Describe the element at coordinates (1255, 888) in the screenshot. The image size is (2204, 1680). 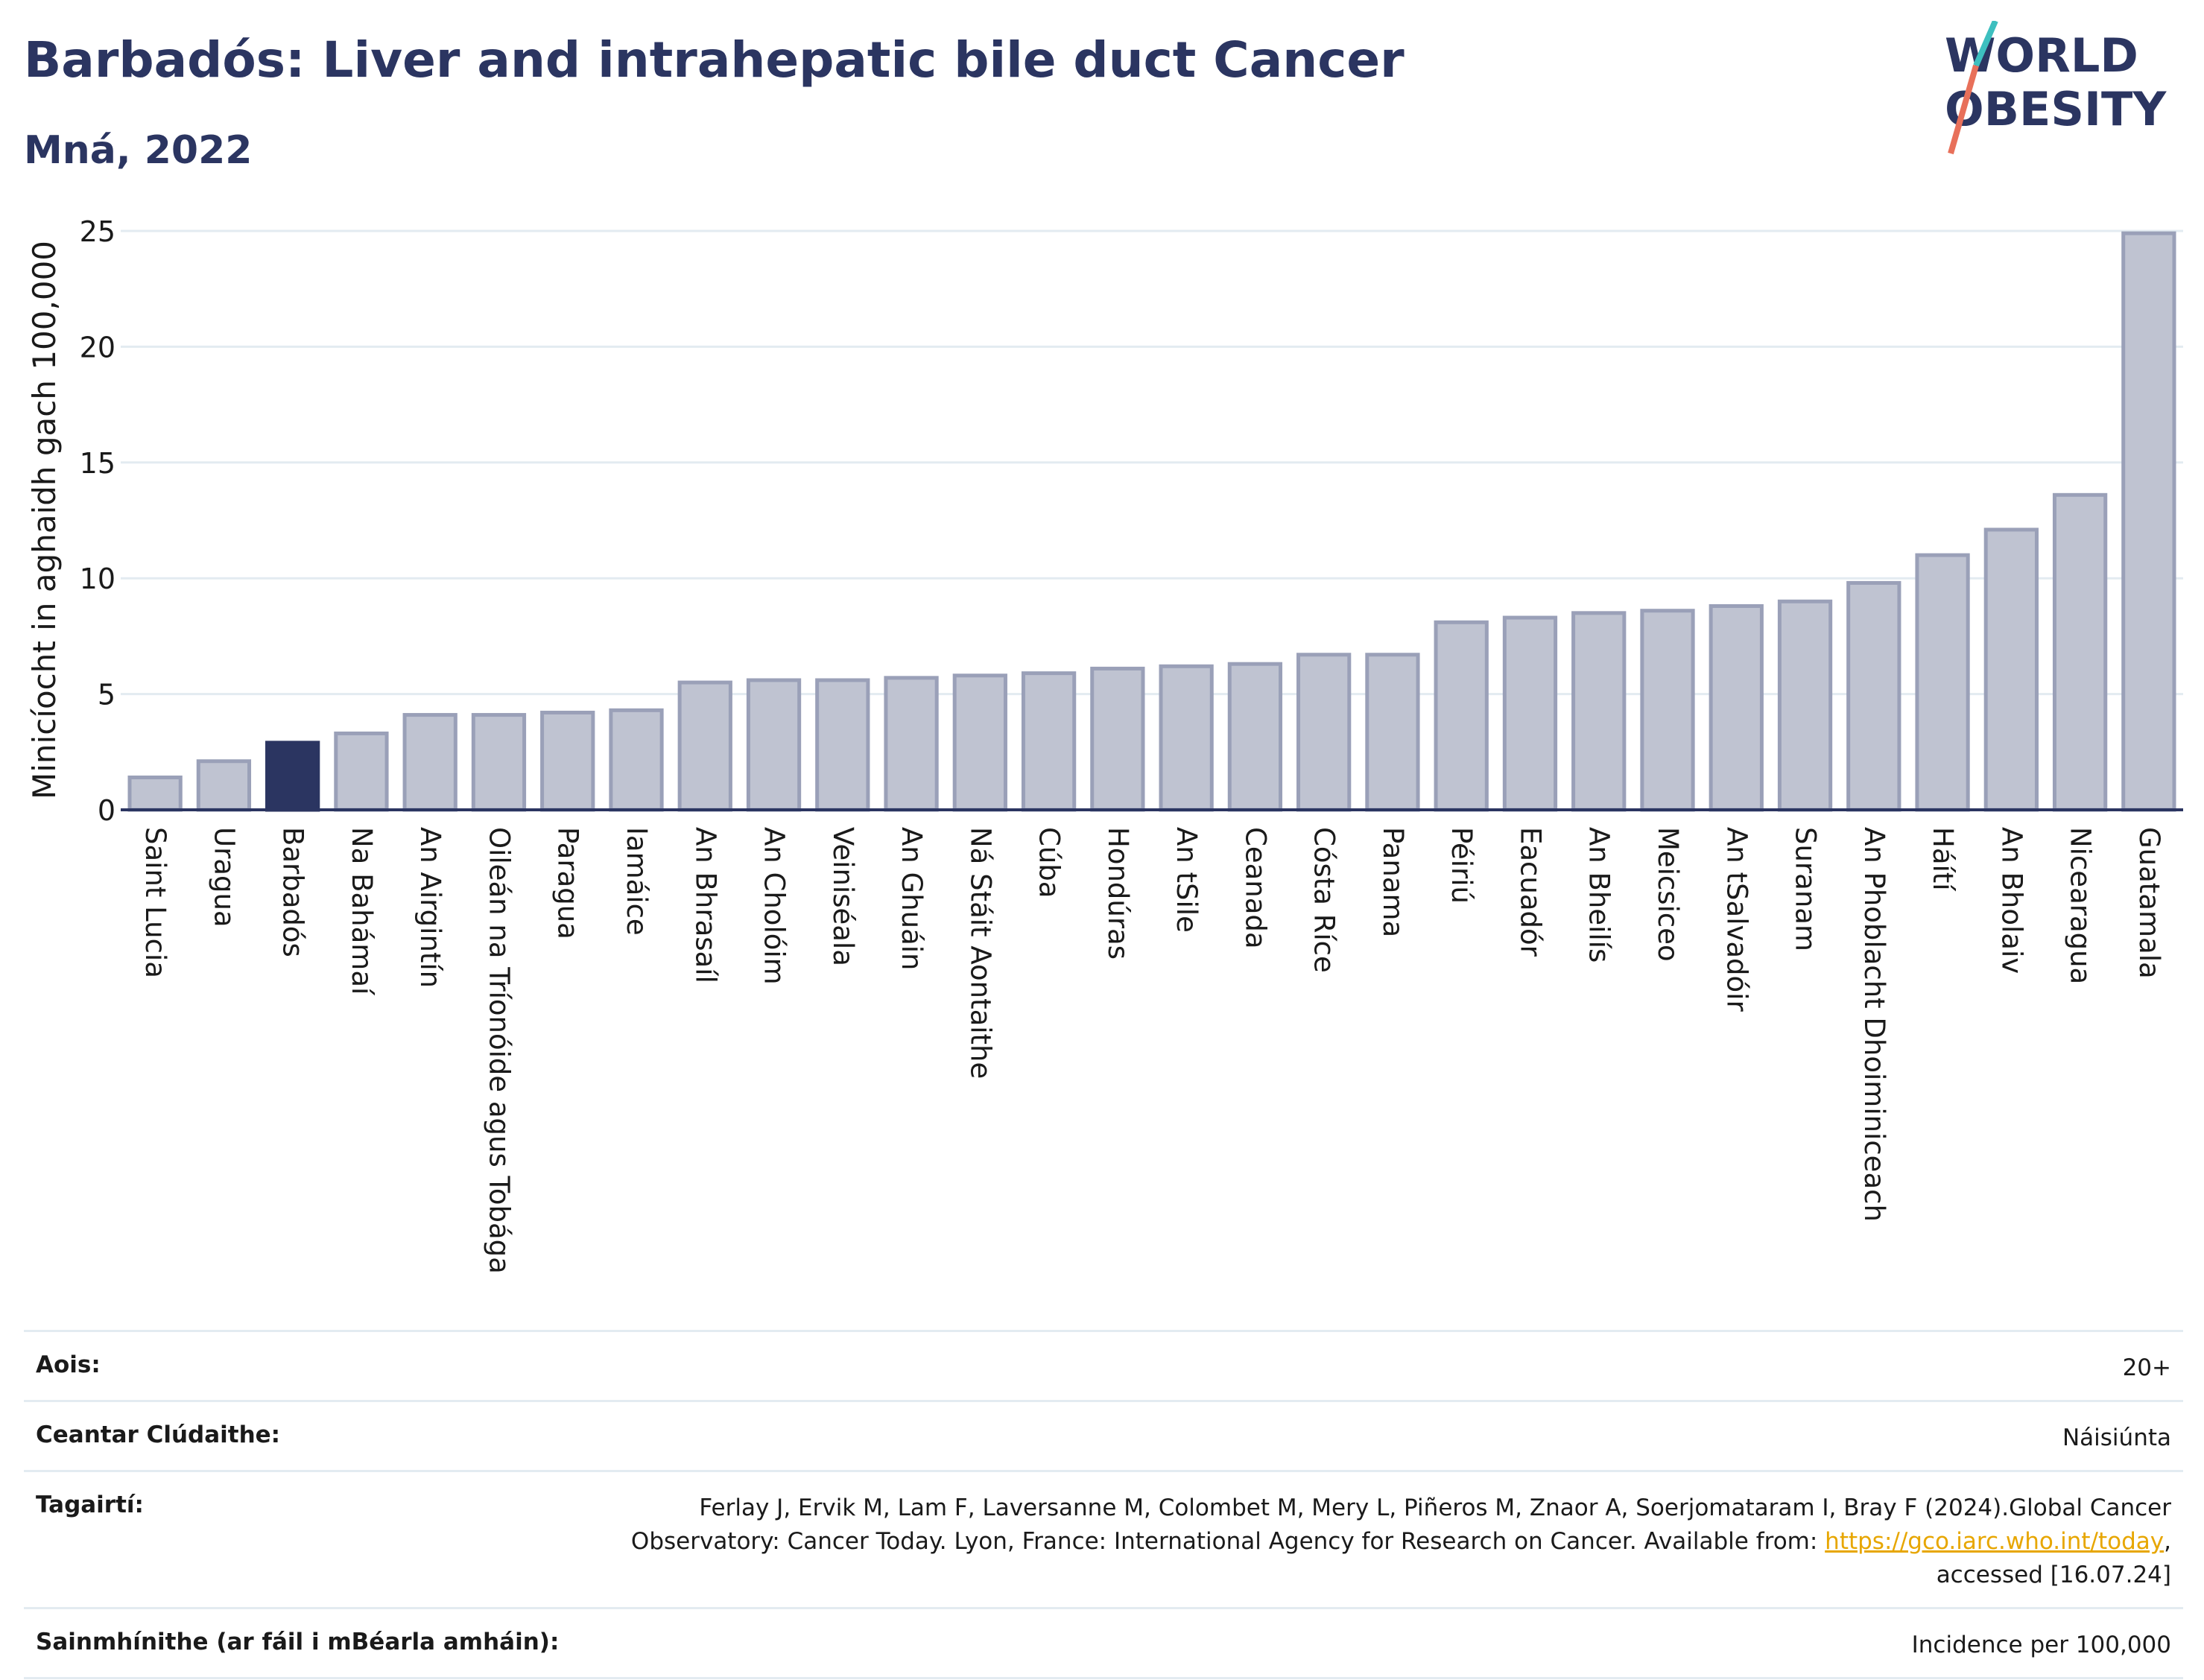
I see `x-tick-label: Ceanada` at that location.